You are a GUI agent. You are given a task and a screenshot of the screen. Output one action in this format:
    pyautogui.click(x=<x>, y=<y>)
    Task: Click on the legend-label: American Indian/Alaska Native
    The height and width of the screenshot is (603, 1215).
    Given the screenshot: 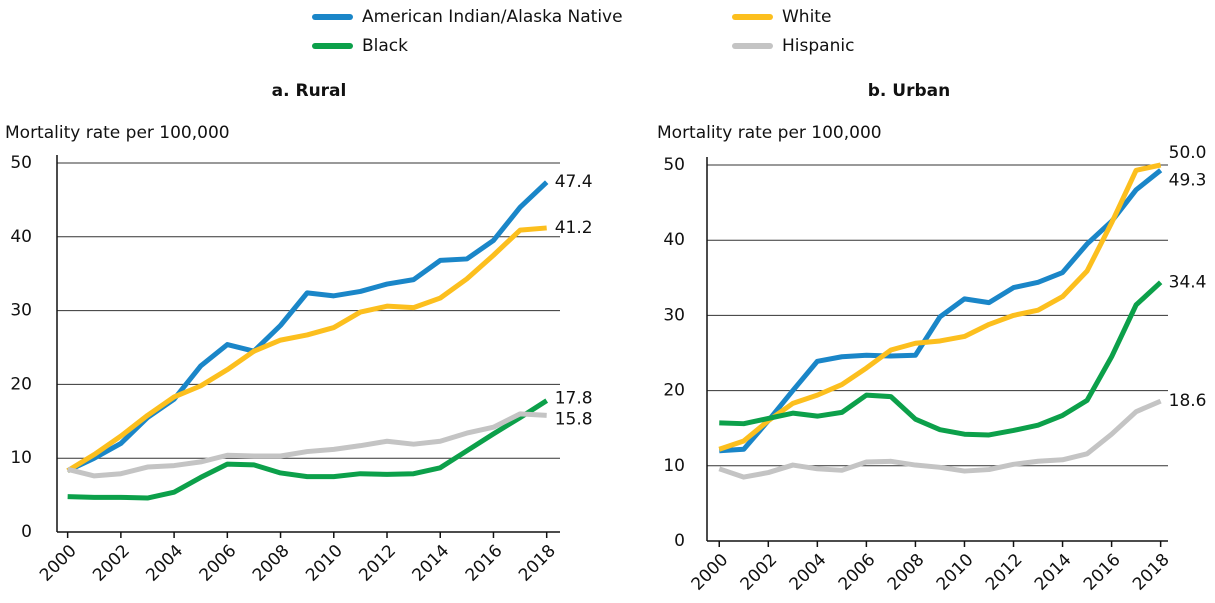 What is the action you would take?
    pyautogui.click(x=492, y=17)
    